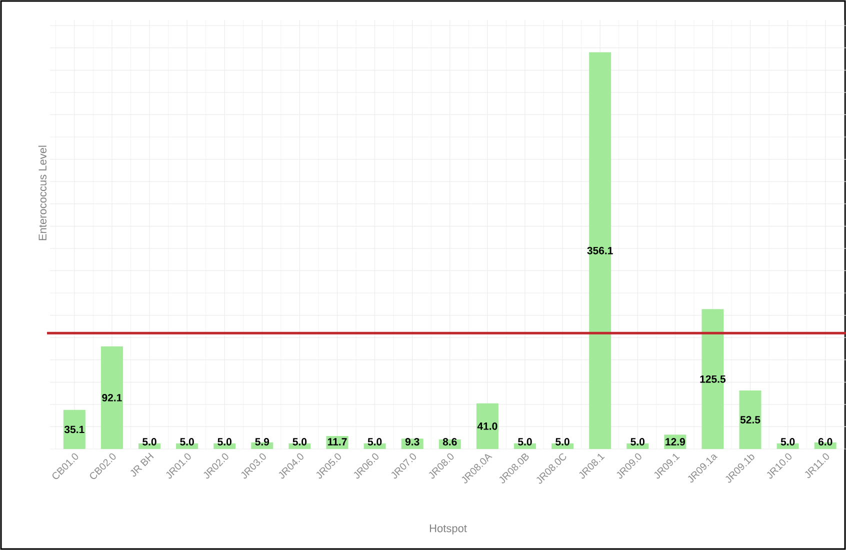 The height and width of the screenshot is (550, 846). What do you see at coordinates (675, 442) in the screenshot?
I see `data-label: 12.9` at bounding box center [675, 442].